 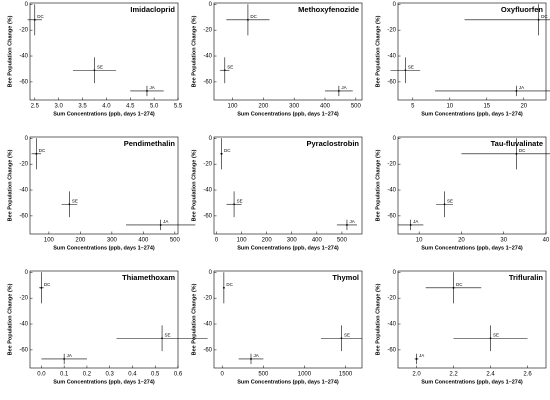 What do you see at coordinates (522, 9) in the screenshot?
I see `panel-title: Oxyfluorfen` at bounding box center [522, 9].